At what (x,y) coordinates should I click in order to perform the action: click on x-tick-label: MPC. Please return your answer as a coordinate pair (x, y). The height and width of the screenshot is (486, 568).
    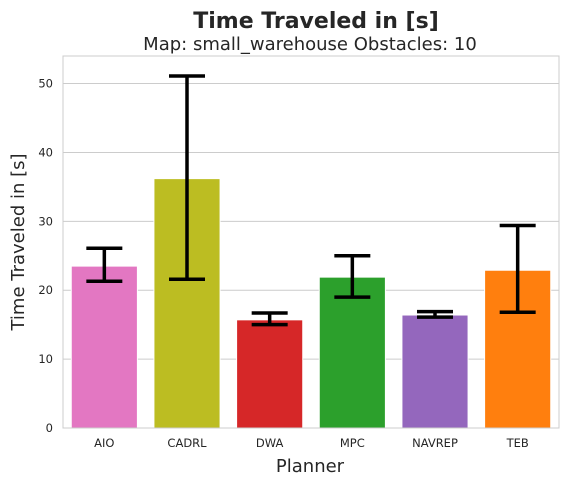
    Looking at the image, I should click on (352, 443).